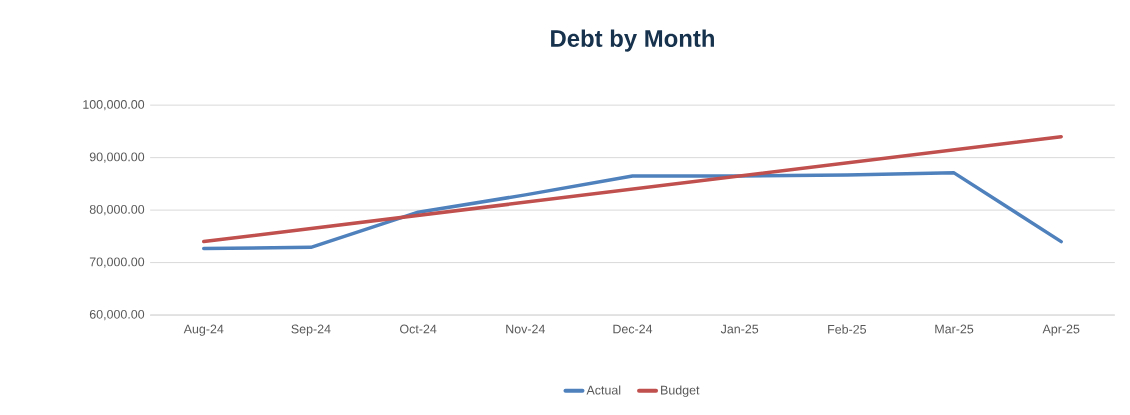 The width and height of the screenshot is (1130, 415). What do you see at coordinates (117, 157) in the screenshot?
I see `y-tick-label: 90,000.00` at bounding box center [117, 157].